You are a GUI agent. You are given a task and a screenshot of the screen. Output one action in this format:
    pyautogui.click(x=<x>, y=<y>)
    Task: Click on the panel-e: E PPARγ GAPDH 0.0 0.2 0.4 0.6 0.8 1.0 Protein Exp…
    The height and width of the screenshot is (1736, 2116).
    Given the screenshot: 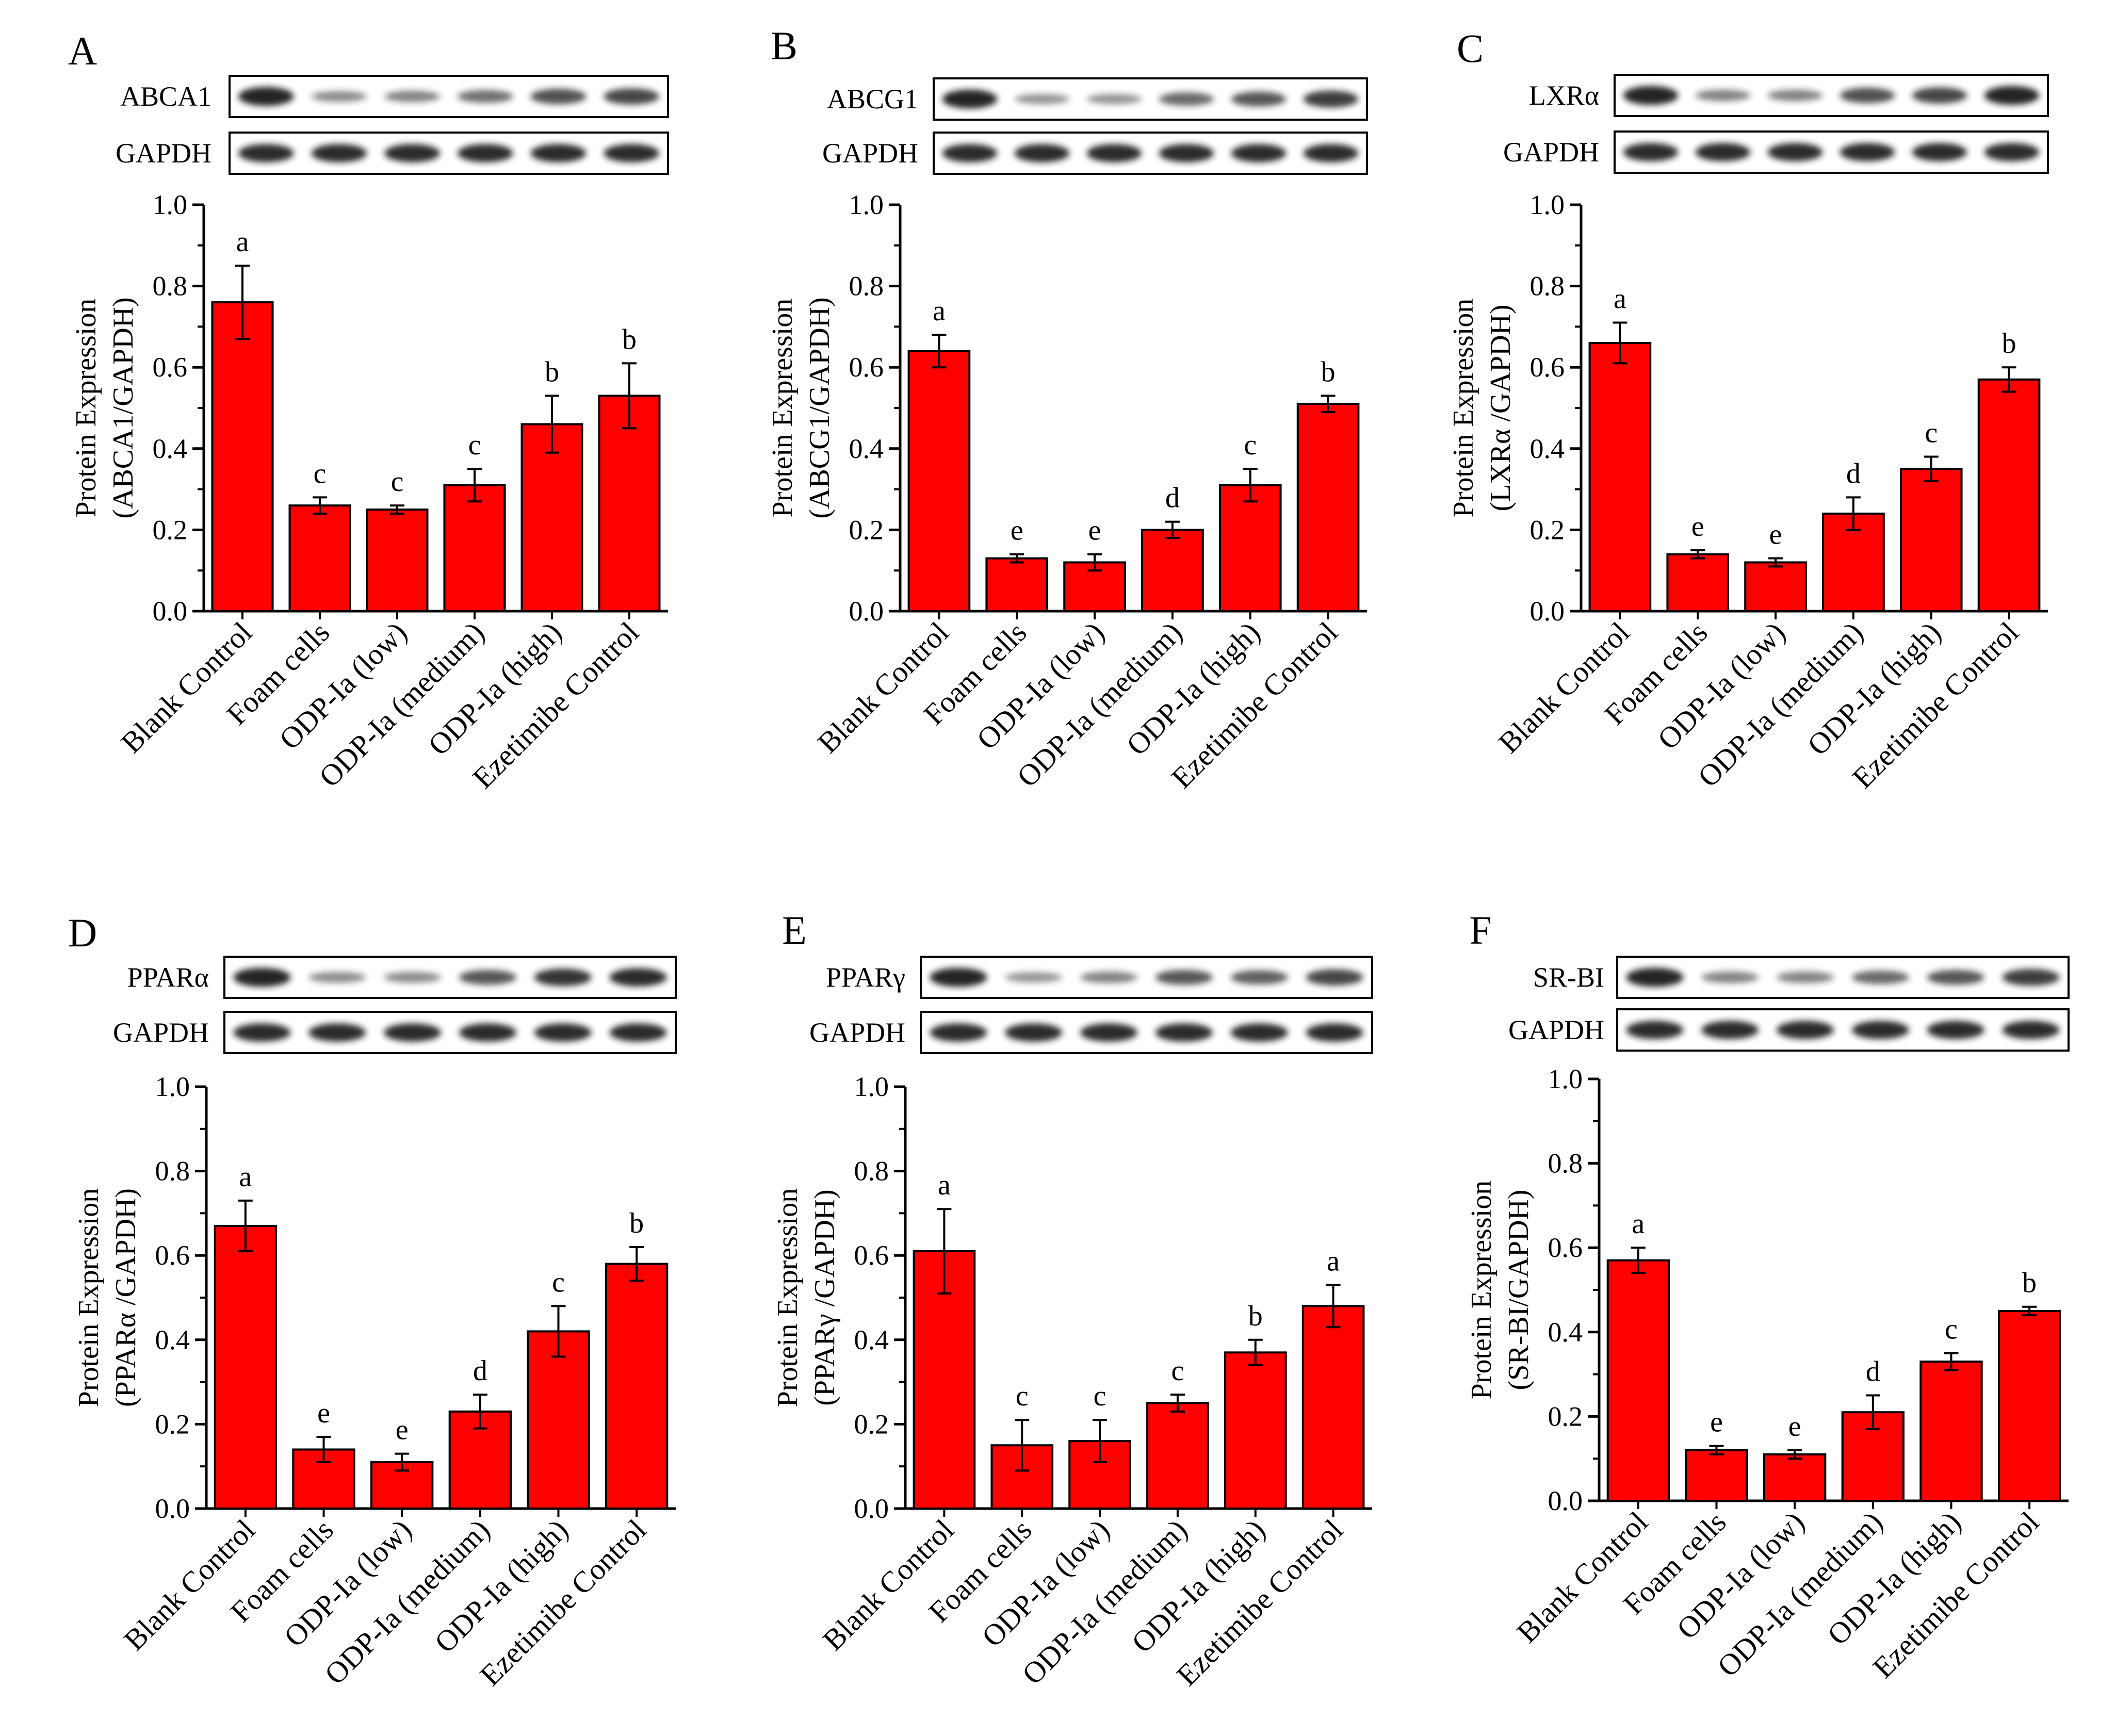 What is the action you would take?
    pyautogui.click(x=1072, y=1300)
    